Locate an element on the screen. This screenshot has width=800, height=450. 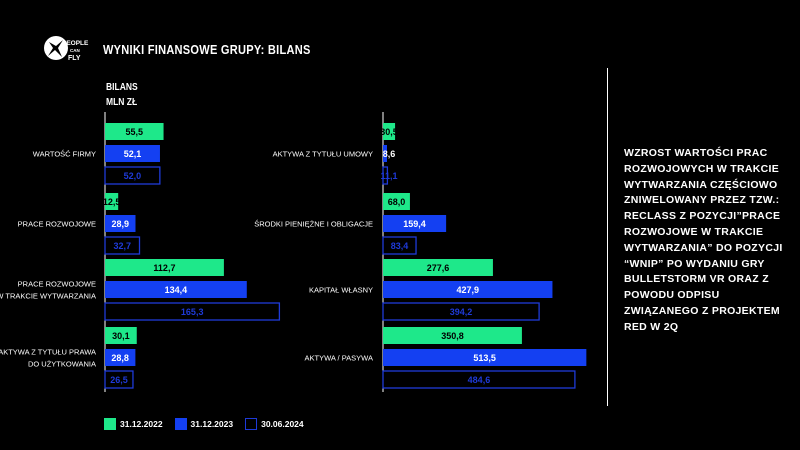
unit-label: BILANS MLN ZŁ is located at coordinates (122, 95).